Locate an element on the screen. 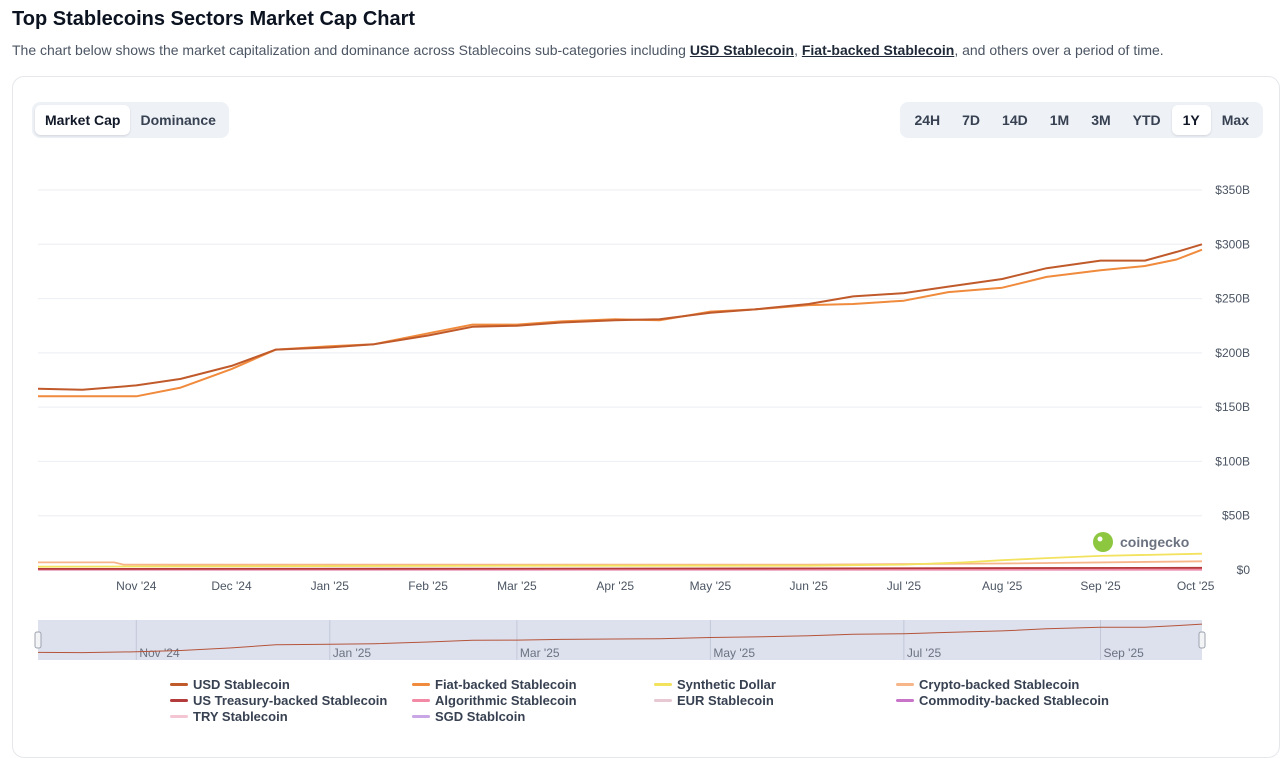  watermark-text: coingecko is located at coordinates (1154, 542).